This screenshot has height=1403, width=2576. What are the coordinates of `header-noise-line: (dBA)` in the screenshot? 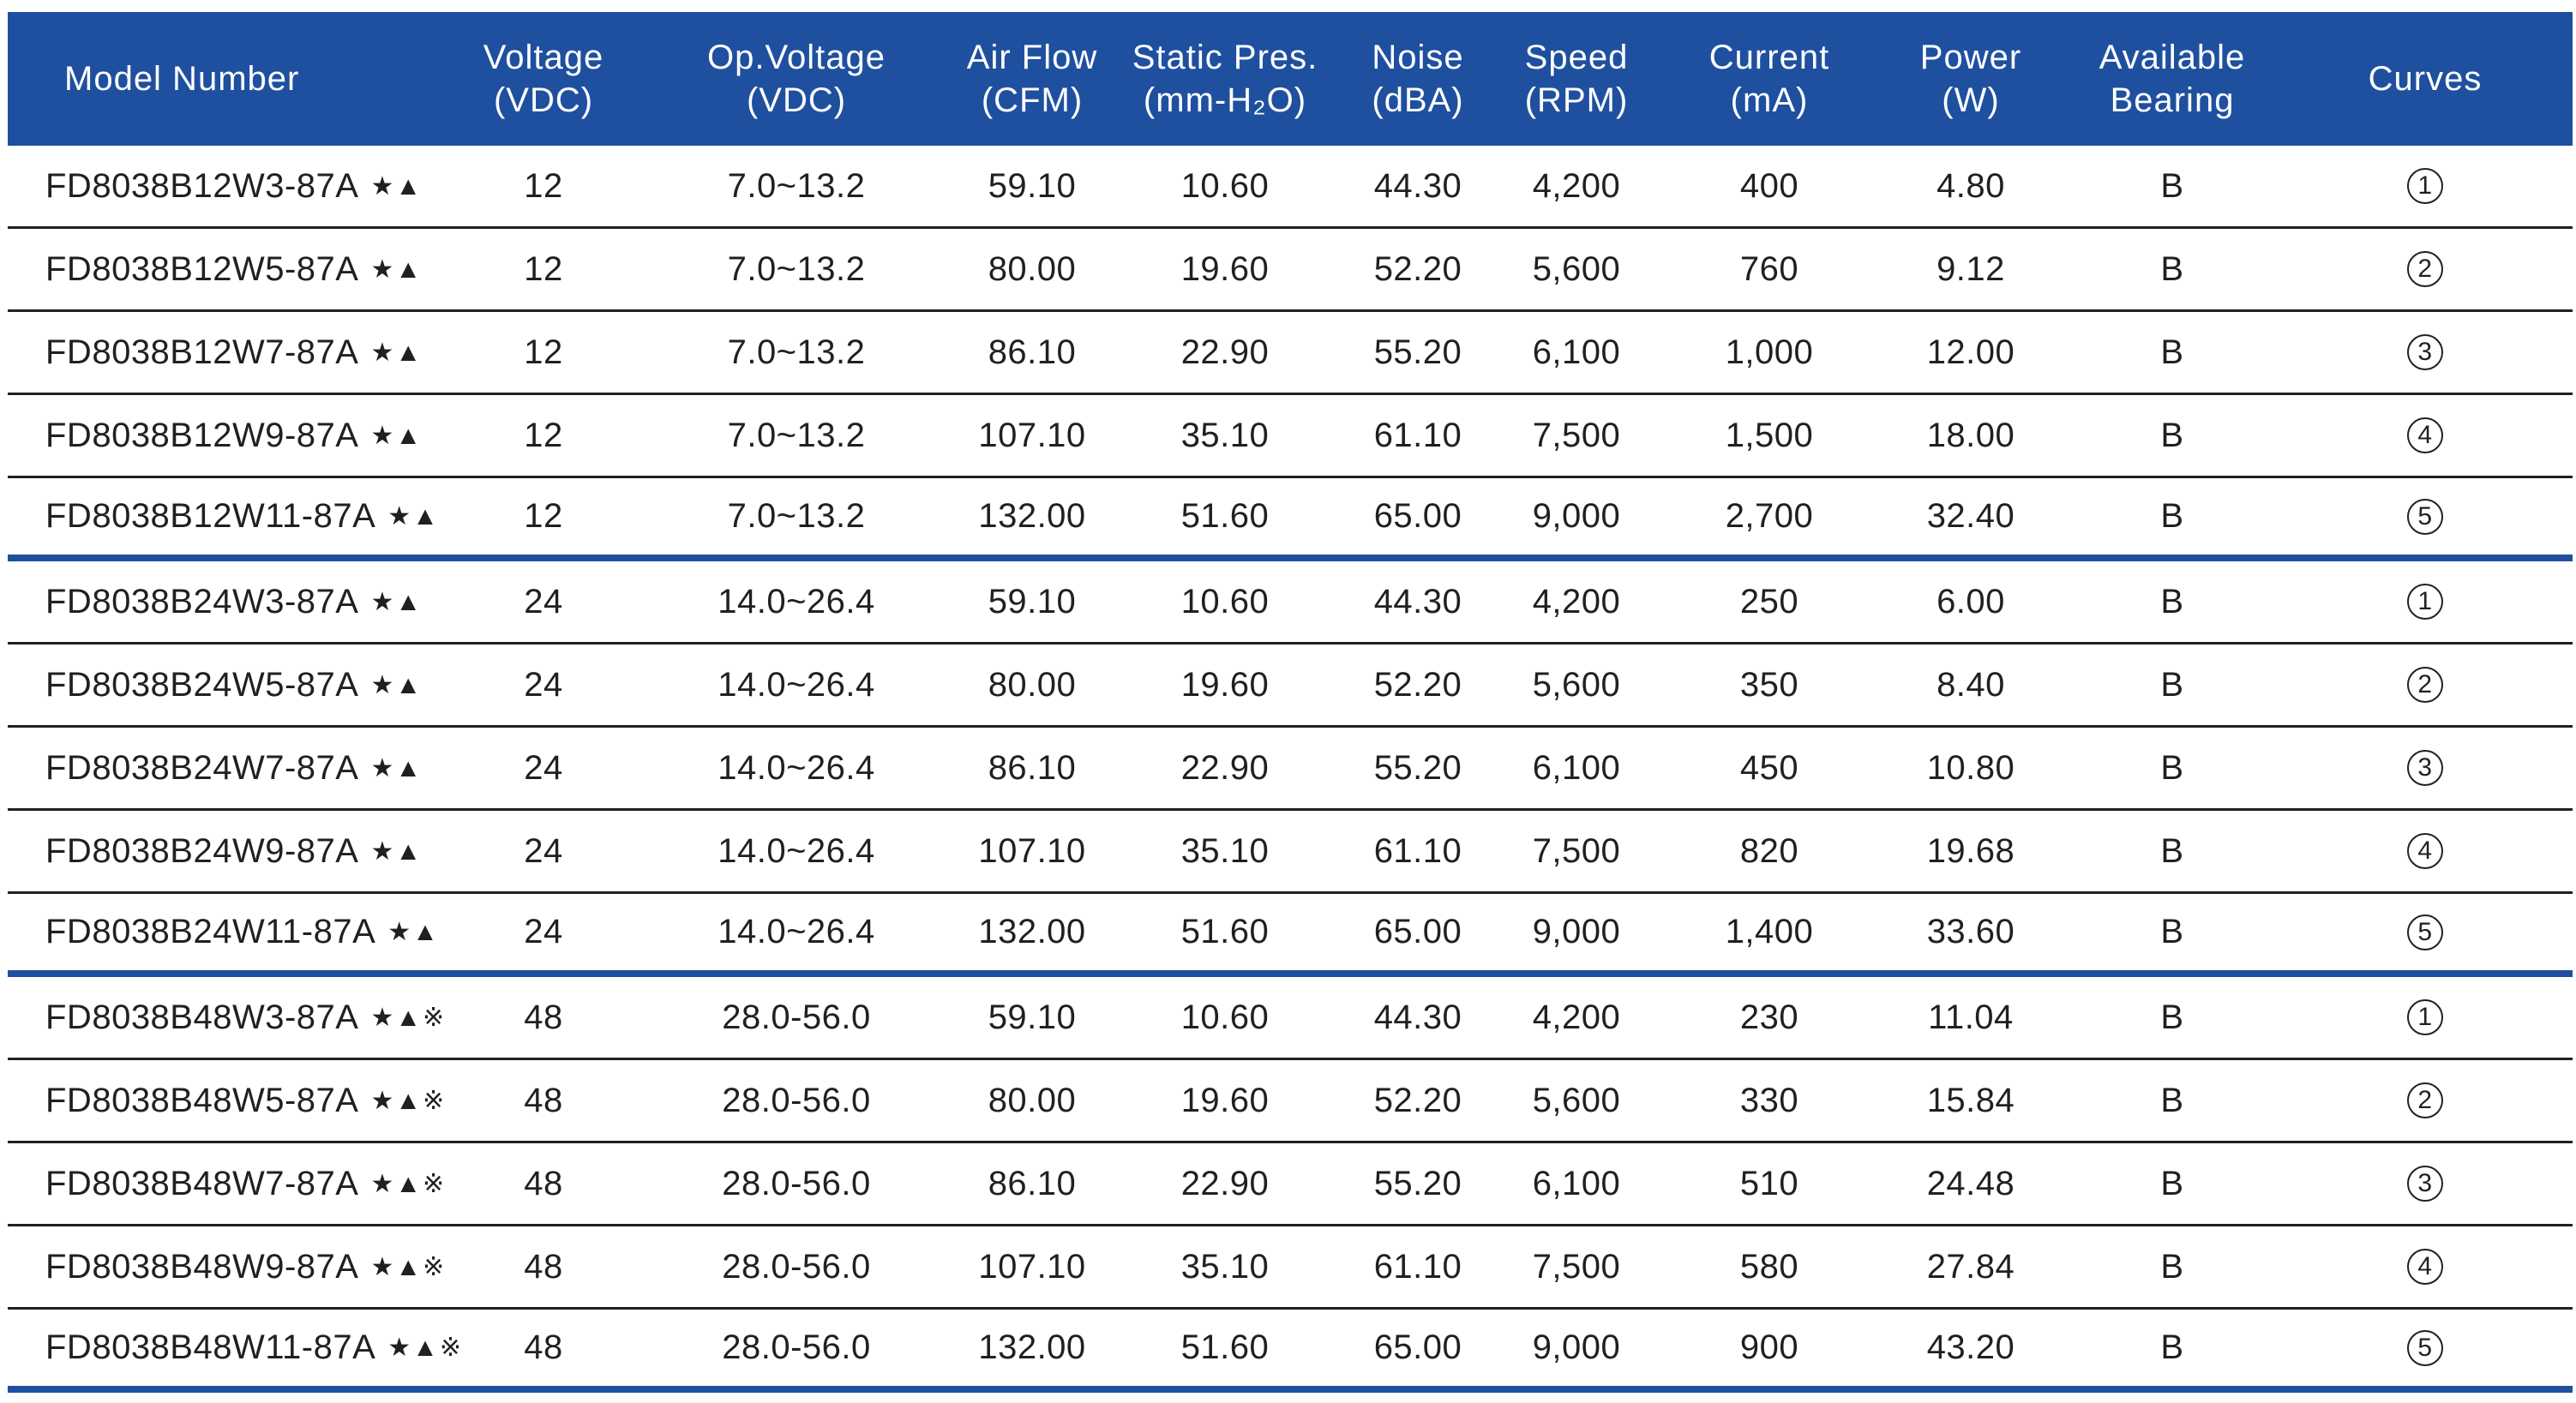 It's located at (1418, 100).